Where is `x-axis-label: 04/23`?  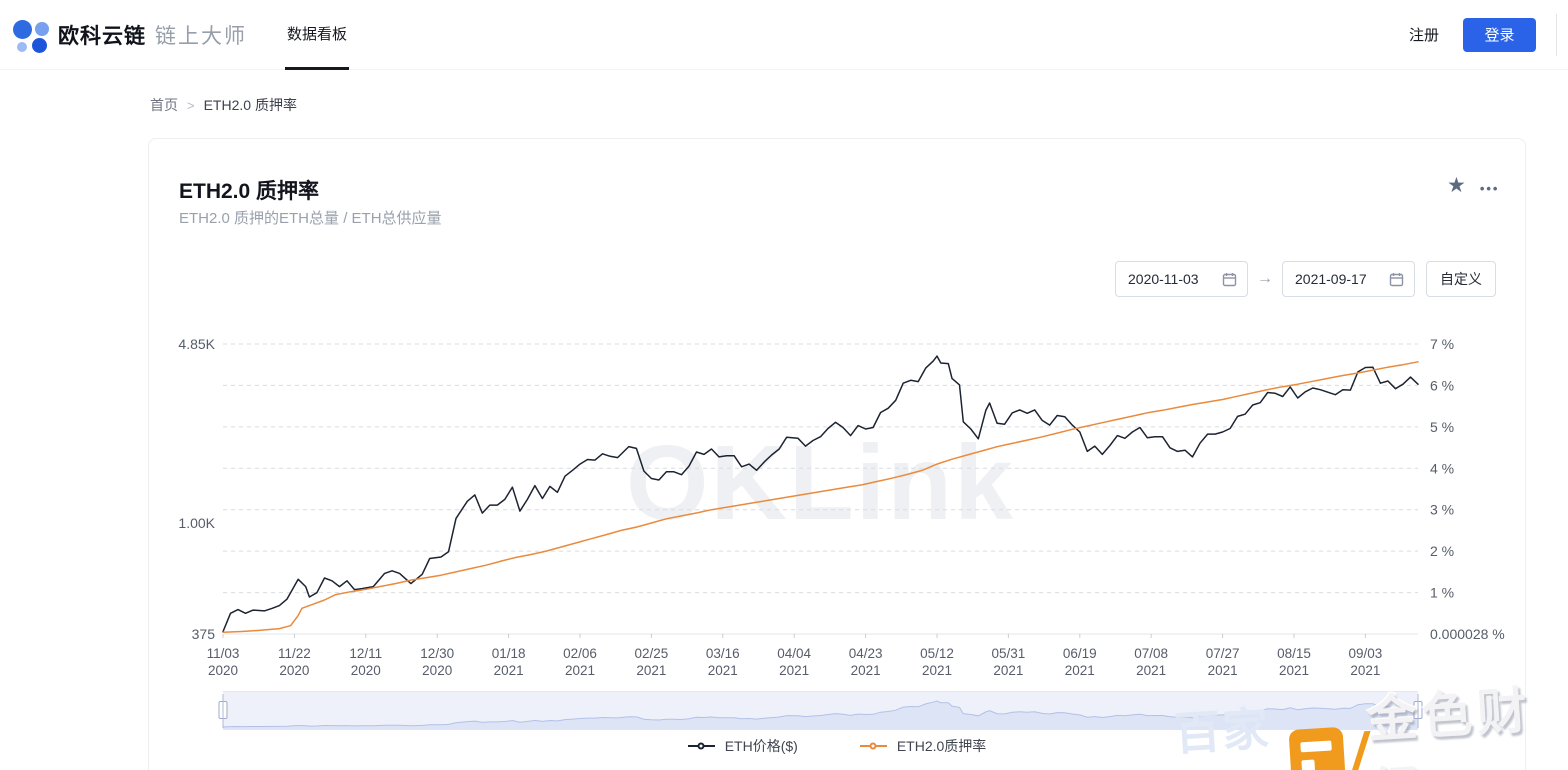
x-axis-label: 04/23 is located at coordinates (866, 653).